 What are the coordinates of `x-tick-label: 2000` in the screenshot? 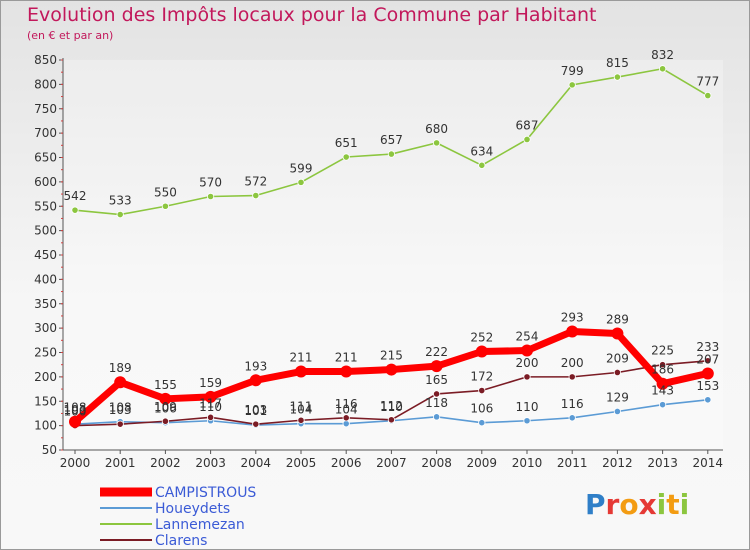 It's located at (75, 463).